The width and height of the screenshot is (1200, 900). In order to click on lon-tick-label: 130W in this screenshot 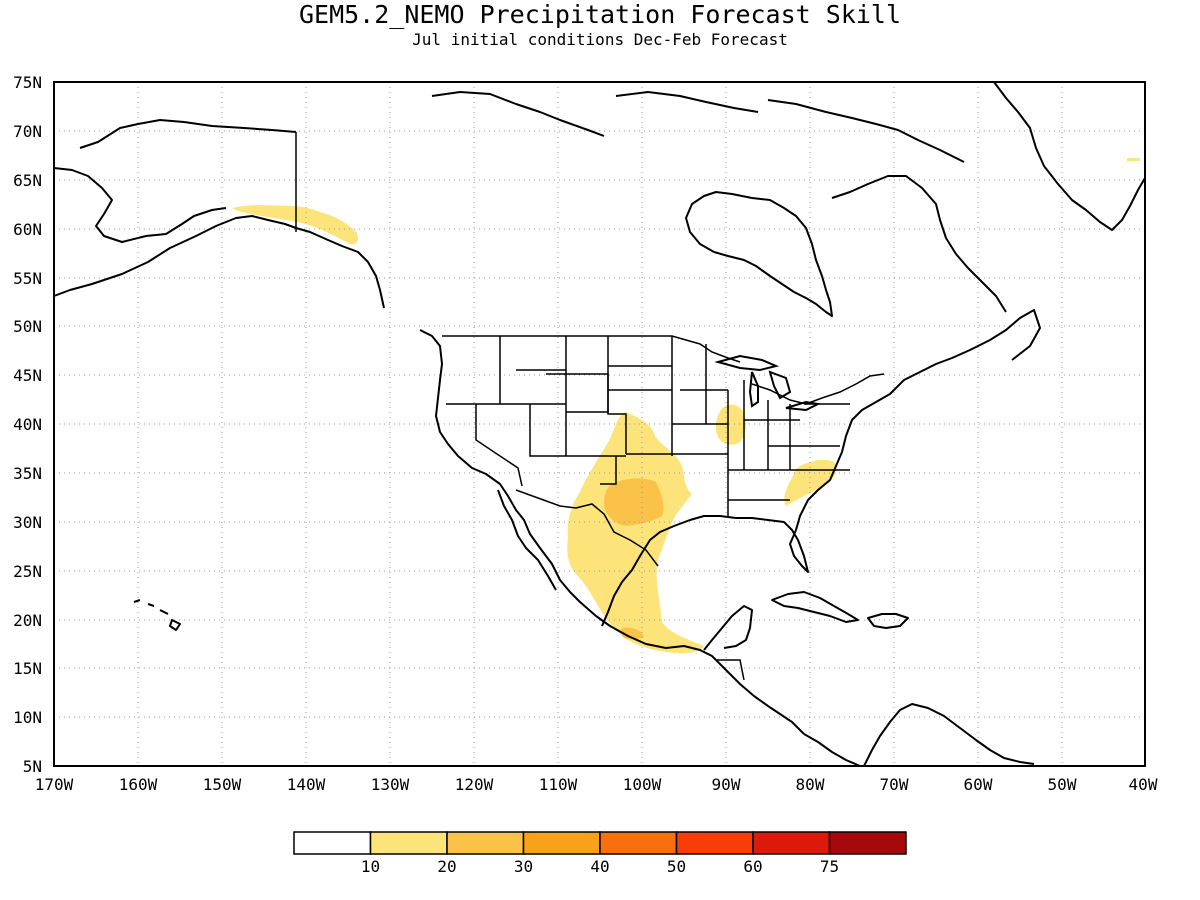, I will do `click(390, 784)`.